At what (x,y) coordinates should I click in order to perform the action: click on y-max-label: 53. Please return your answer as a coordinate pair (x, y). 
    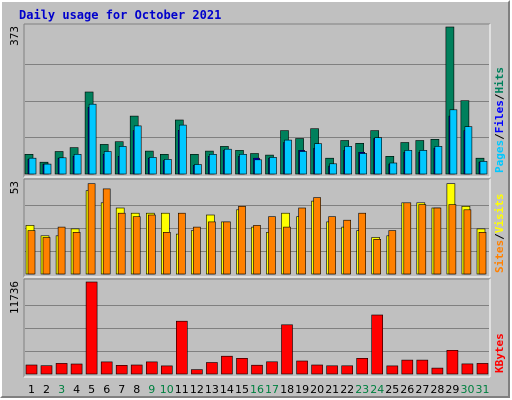
    Looking at the image, I should click on (14, 187).